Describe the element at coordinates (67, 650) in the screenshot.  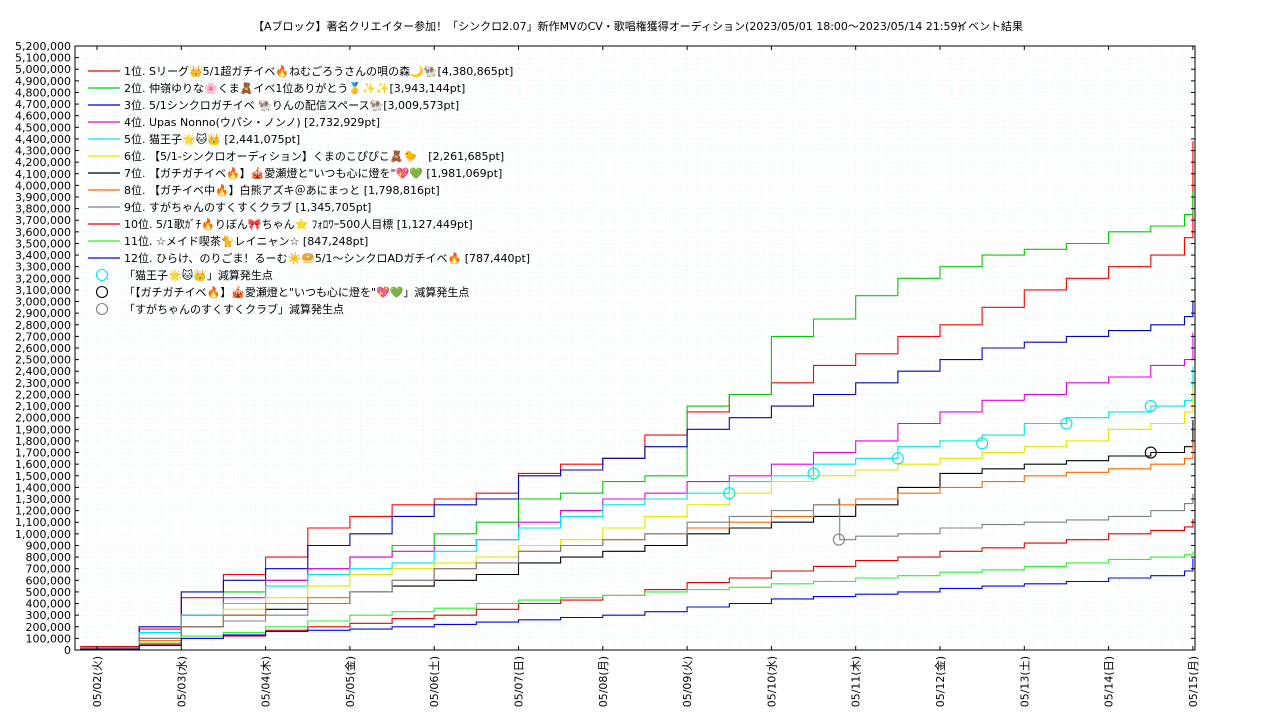
I see `y-tick-label: 0` at that location.